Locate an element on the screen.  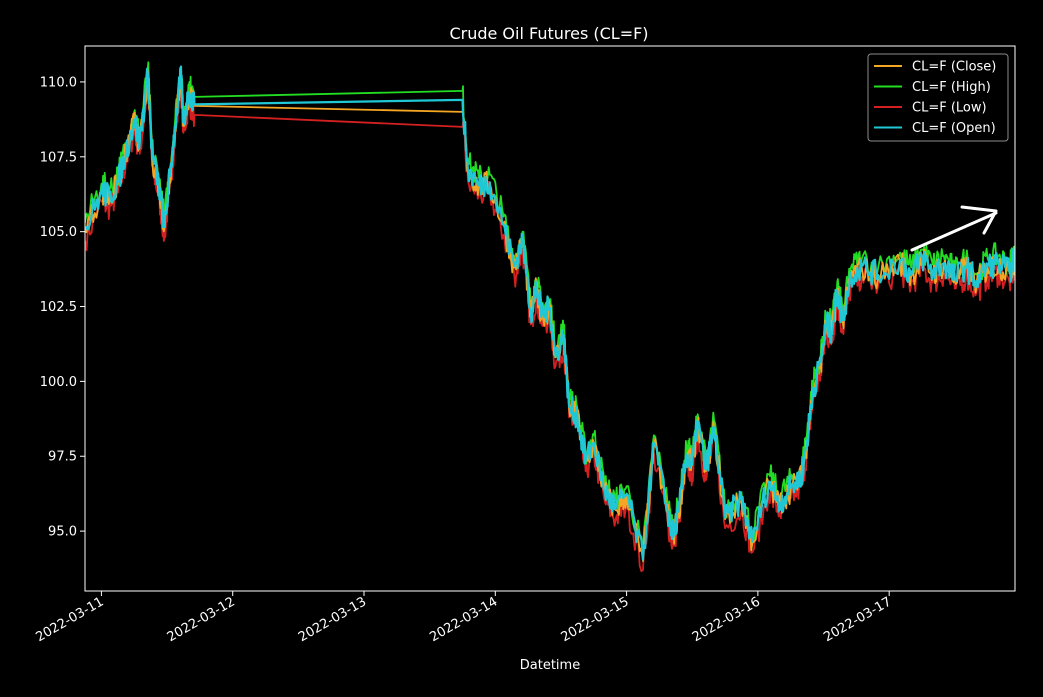
x-axis-label: Datetime is located at coordinates (550, 665).